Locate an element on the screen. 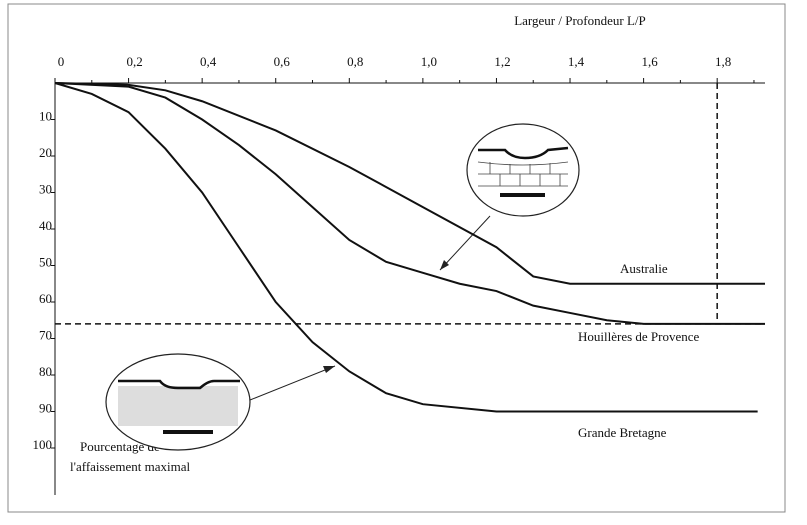 The image size is (807, 525). y-tick-label: 70 is located at coordinates (45, 334).